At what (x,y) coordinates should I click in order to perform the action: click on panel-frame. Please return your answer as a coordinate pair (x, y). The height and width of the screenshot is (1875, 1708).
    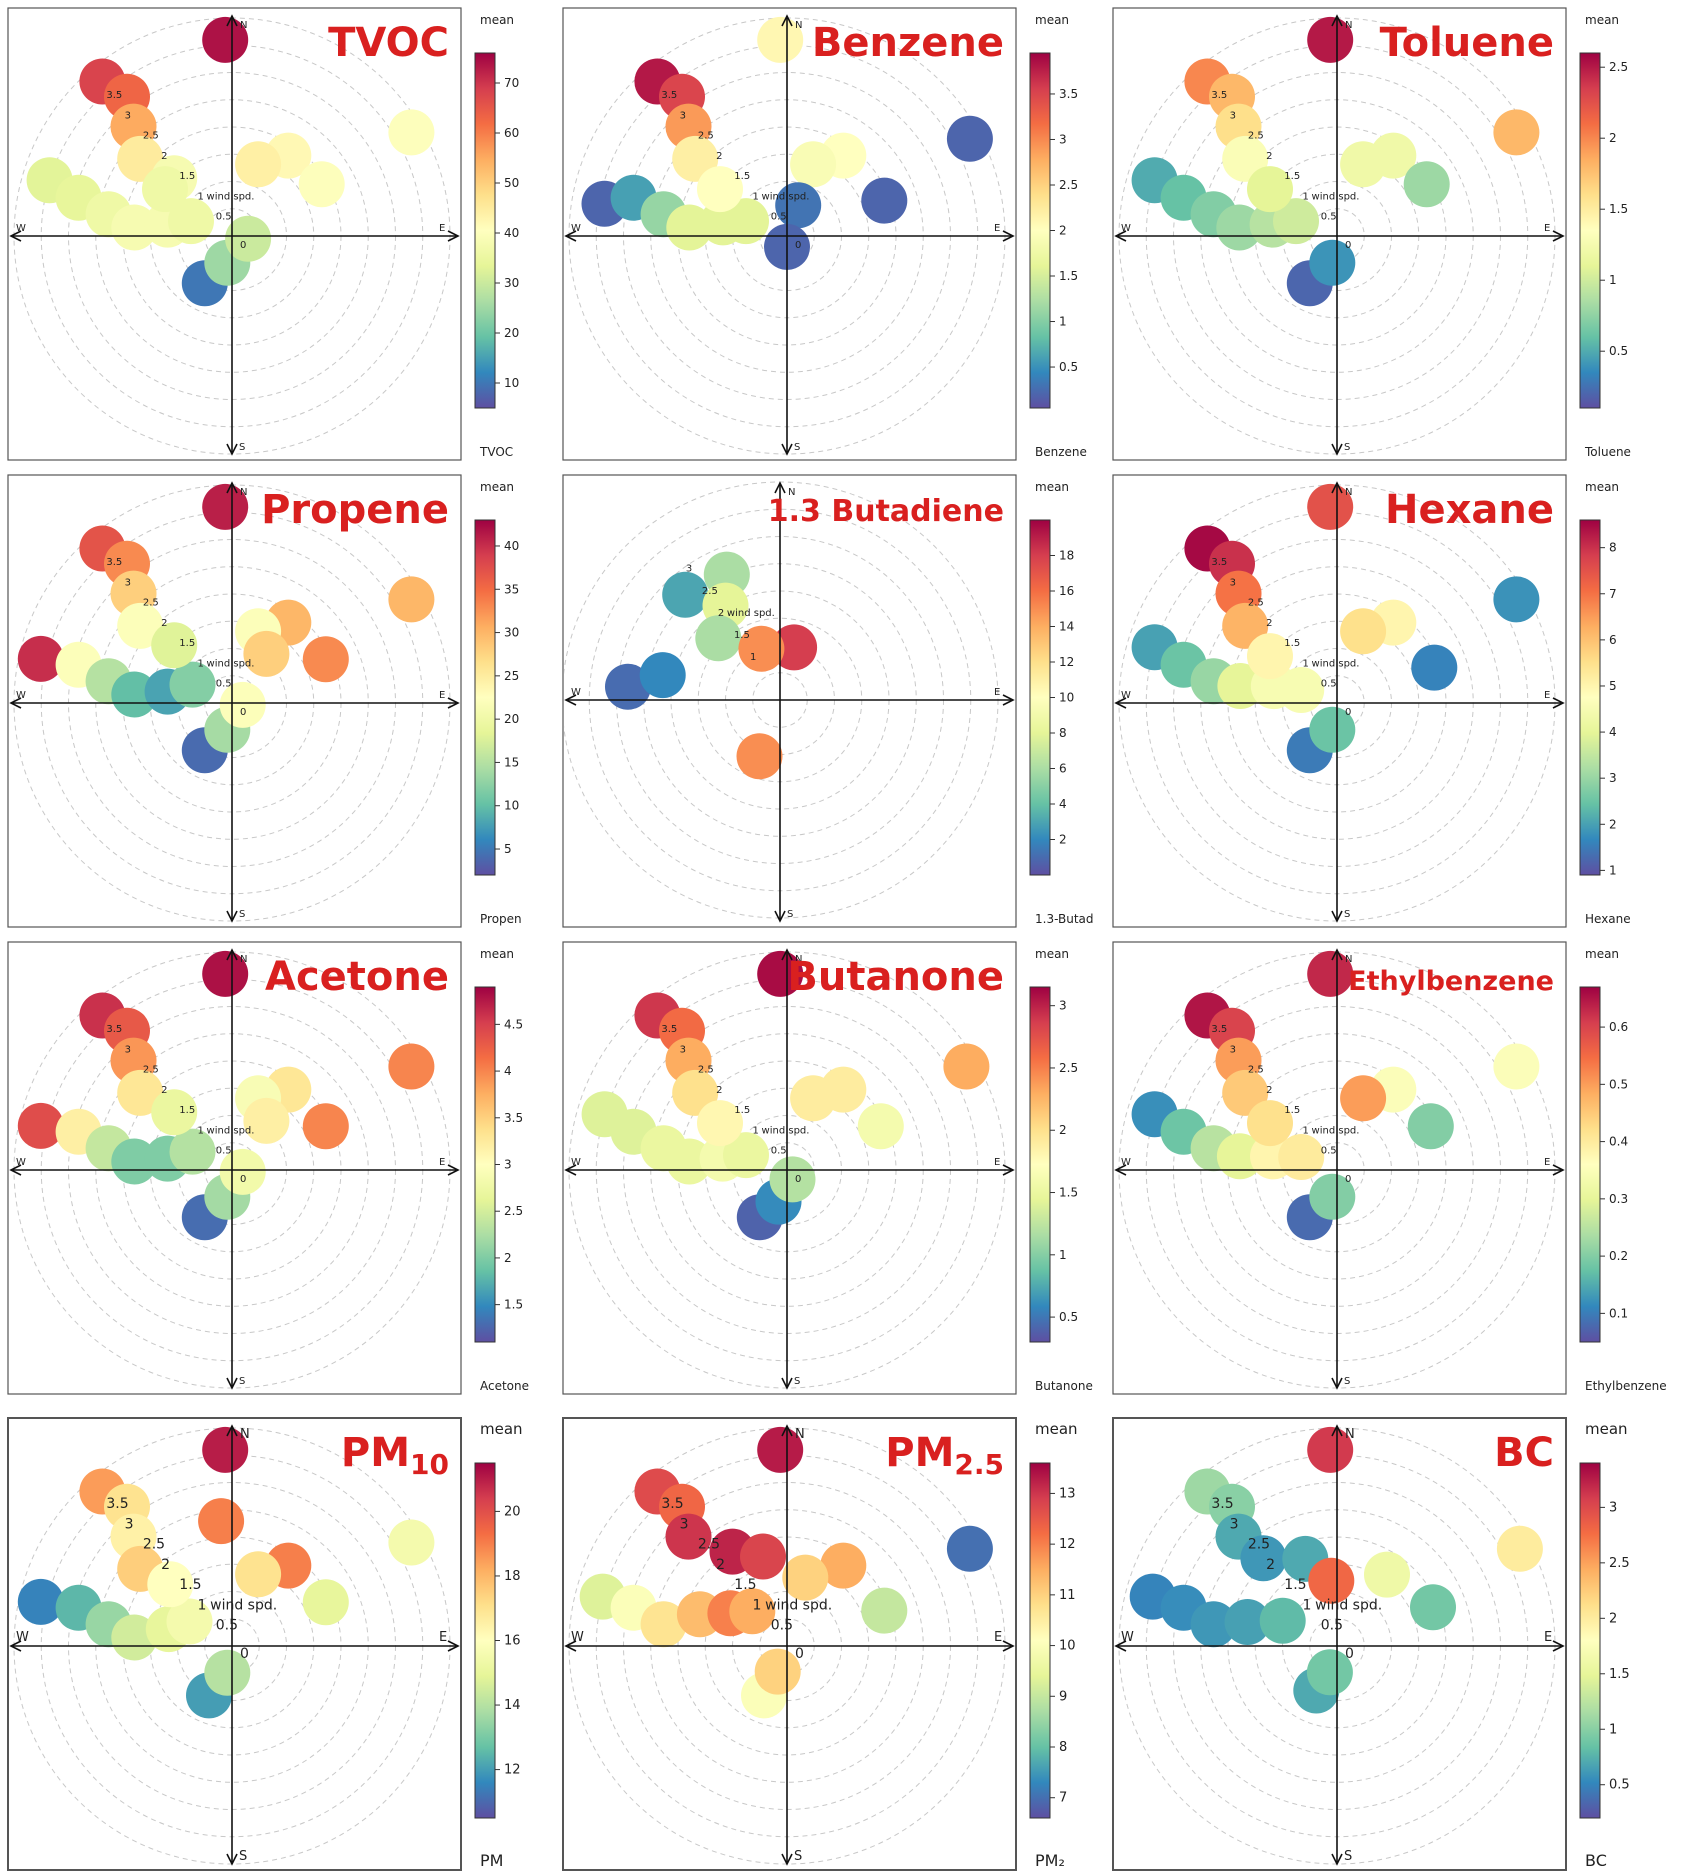
    Looking at the image, I should click on (789, 1644).